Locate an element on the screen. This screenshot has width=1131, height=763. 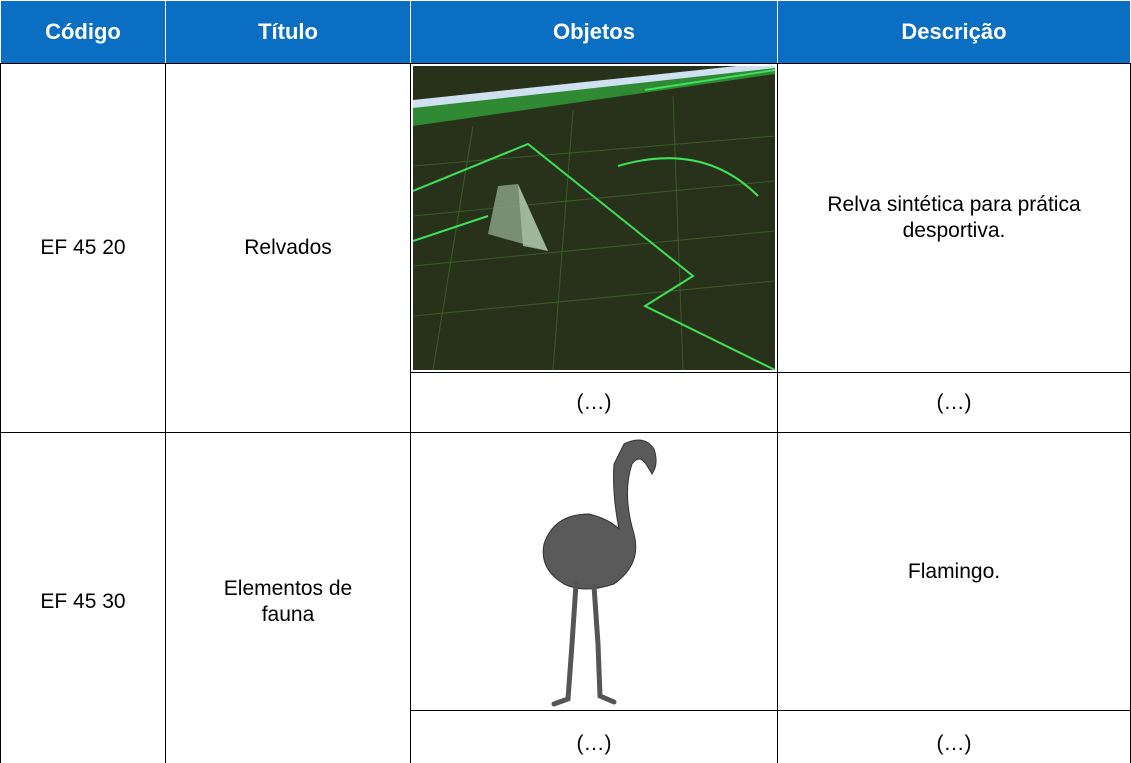
flamingo-image is located at coordinates (599, 572).